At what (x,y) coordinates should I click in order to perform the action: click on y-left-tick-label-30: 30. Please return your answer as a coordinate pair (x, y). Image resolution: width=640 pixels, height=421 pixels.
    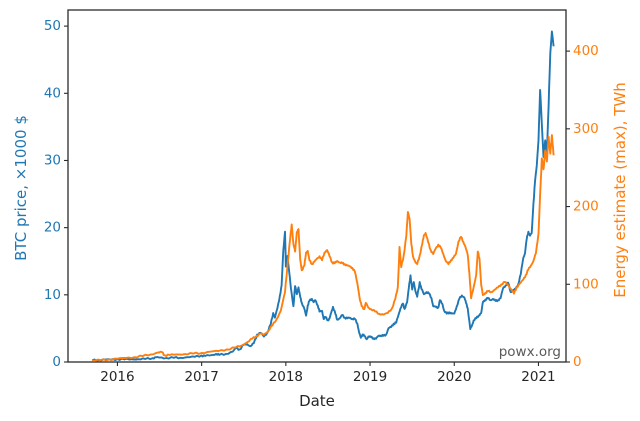
    Looking at the image, I should click on (52, 160).